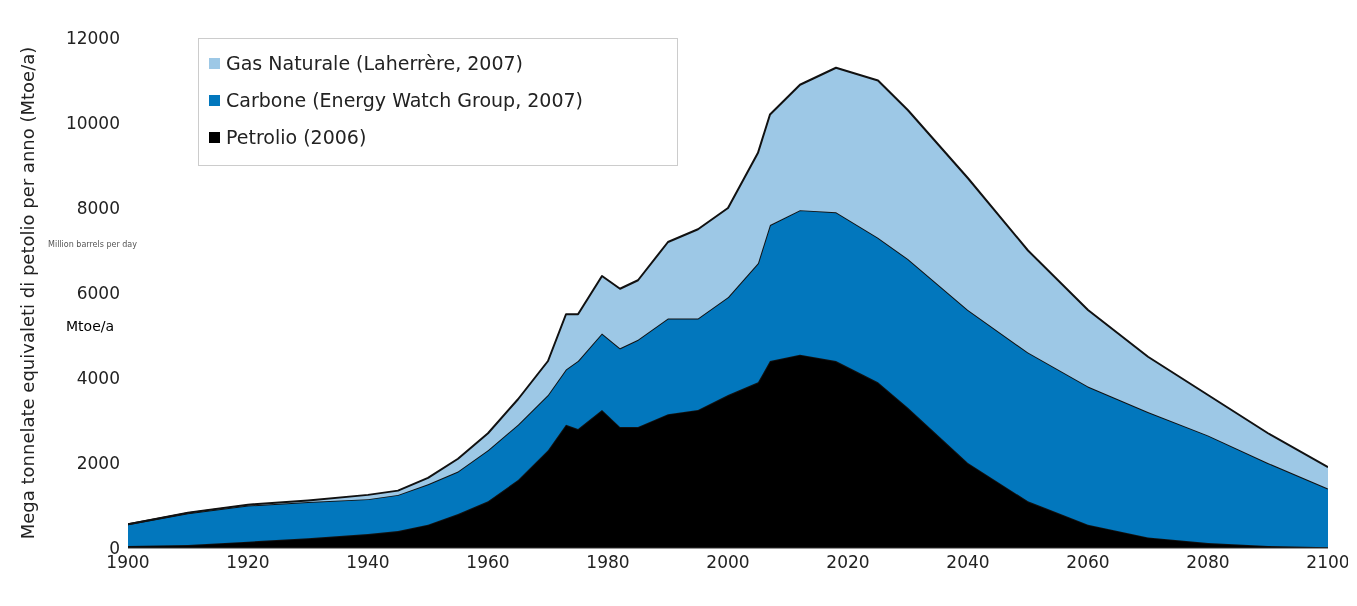 Image resolution: width=1357 pixels, height=606 pixels. Describe the element at coordinates (90, 326) in the screenshot. I see `text: Mtoe/a` at that location.